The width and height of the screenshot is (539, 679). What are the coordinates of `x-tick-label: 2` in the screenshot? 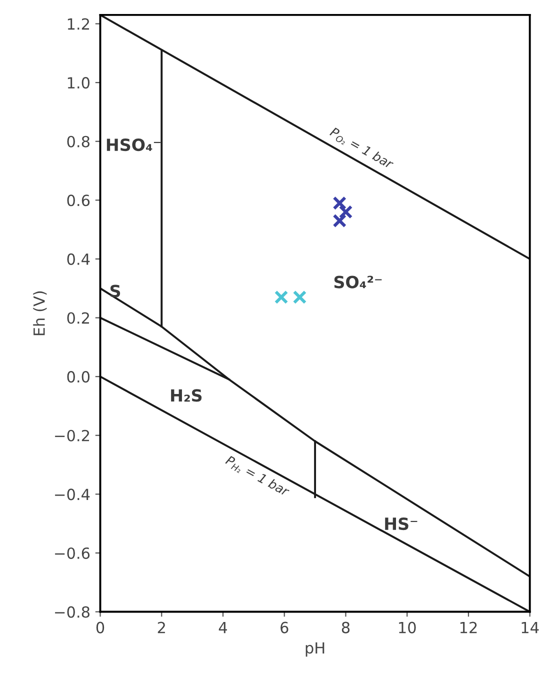 It's located at (161, 628).